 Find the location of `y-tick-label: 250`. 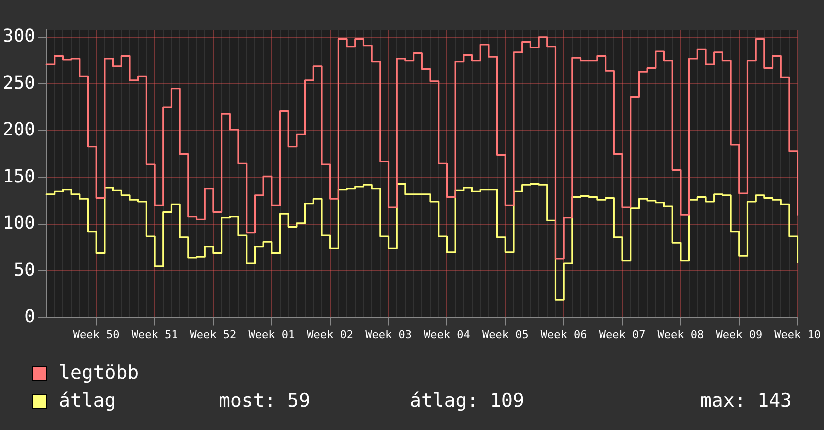

y-tick-label: 250 is located at coordinates (19, 83).